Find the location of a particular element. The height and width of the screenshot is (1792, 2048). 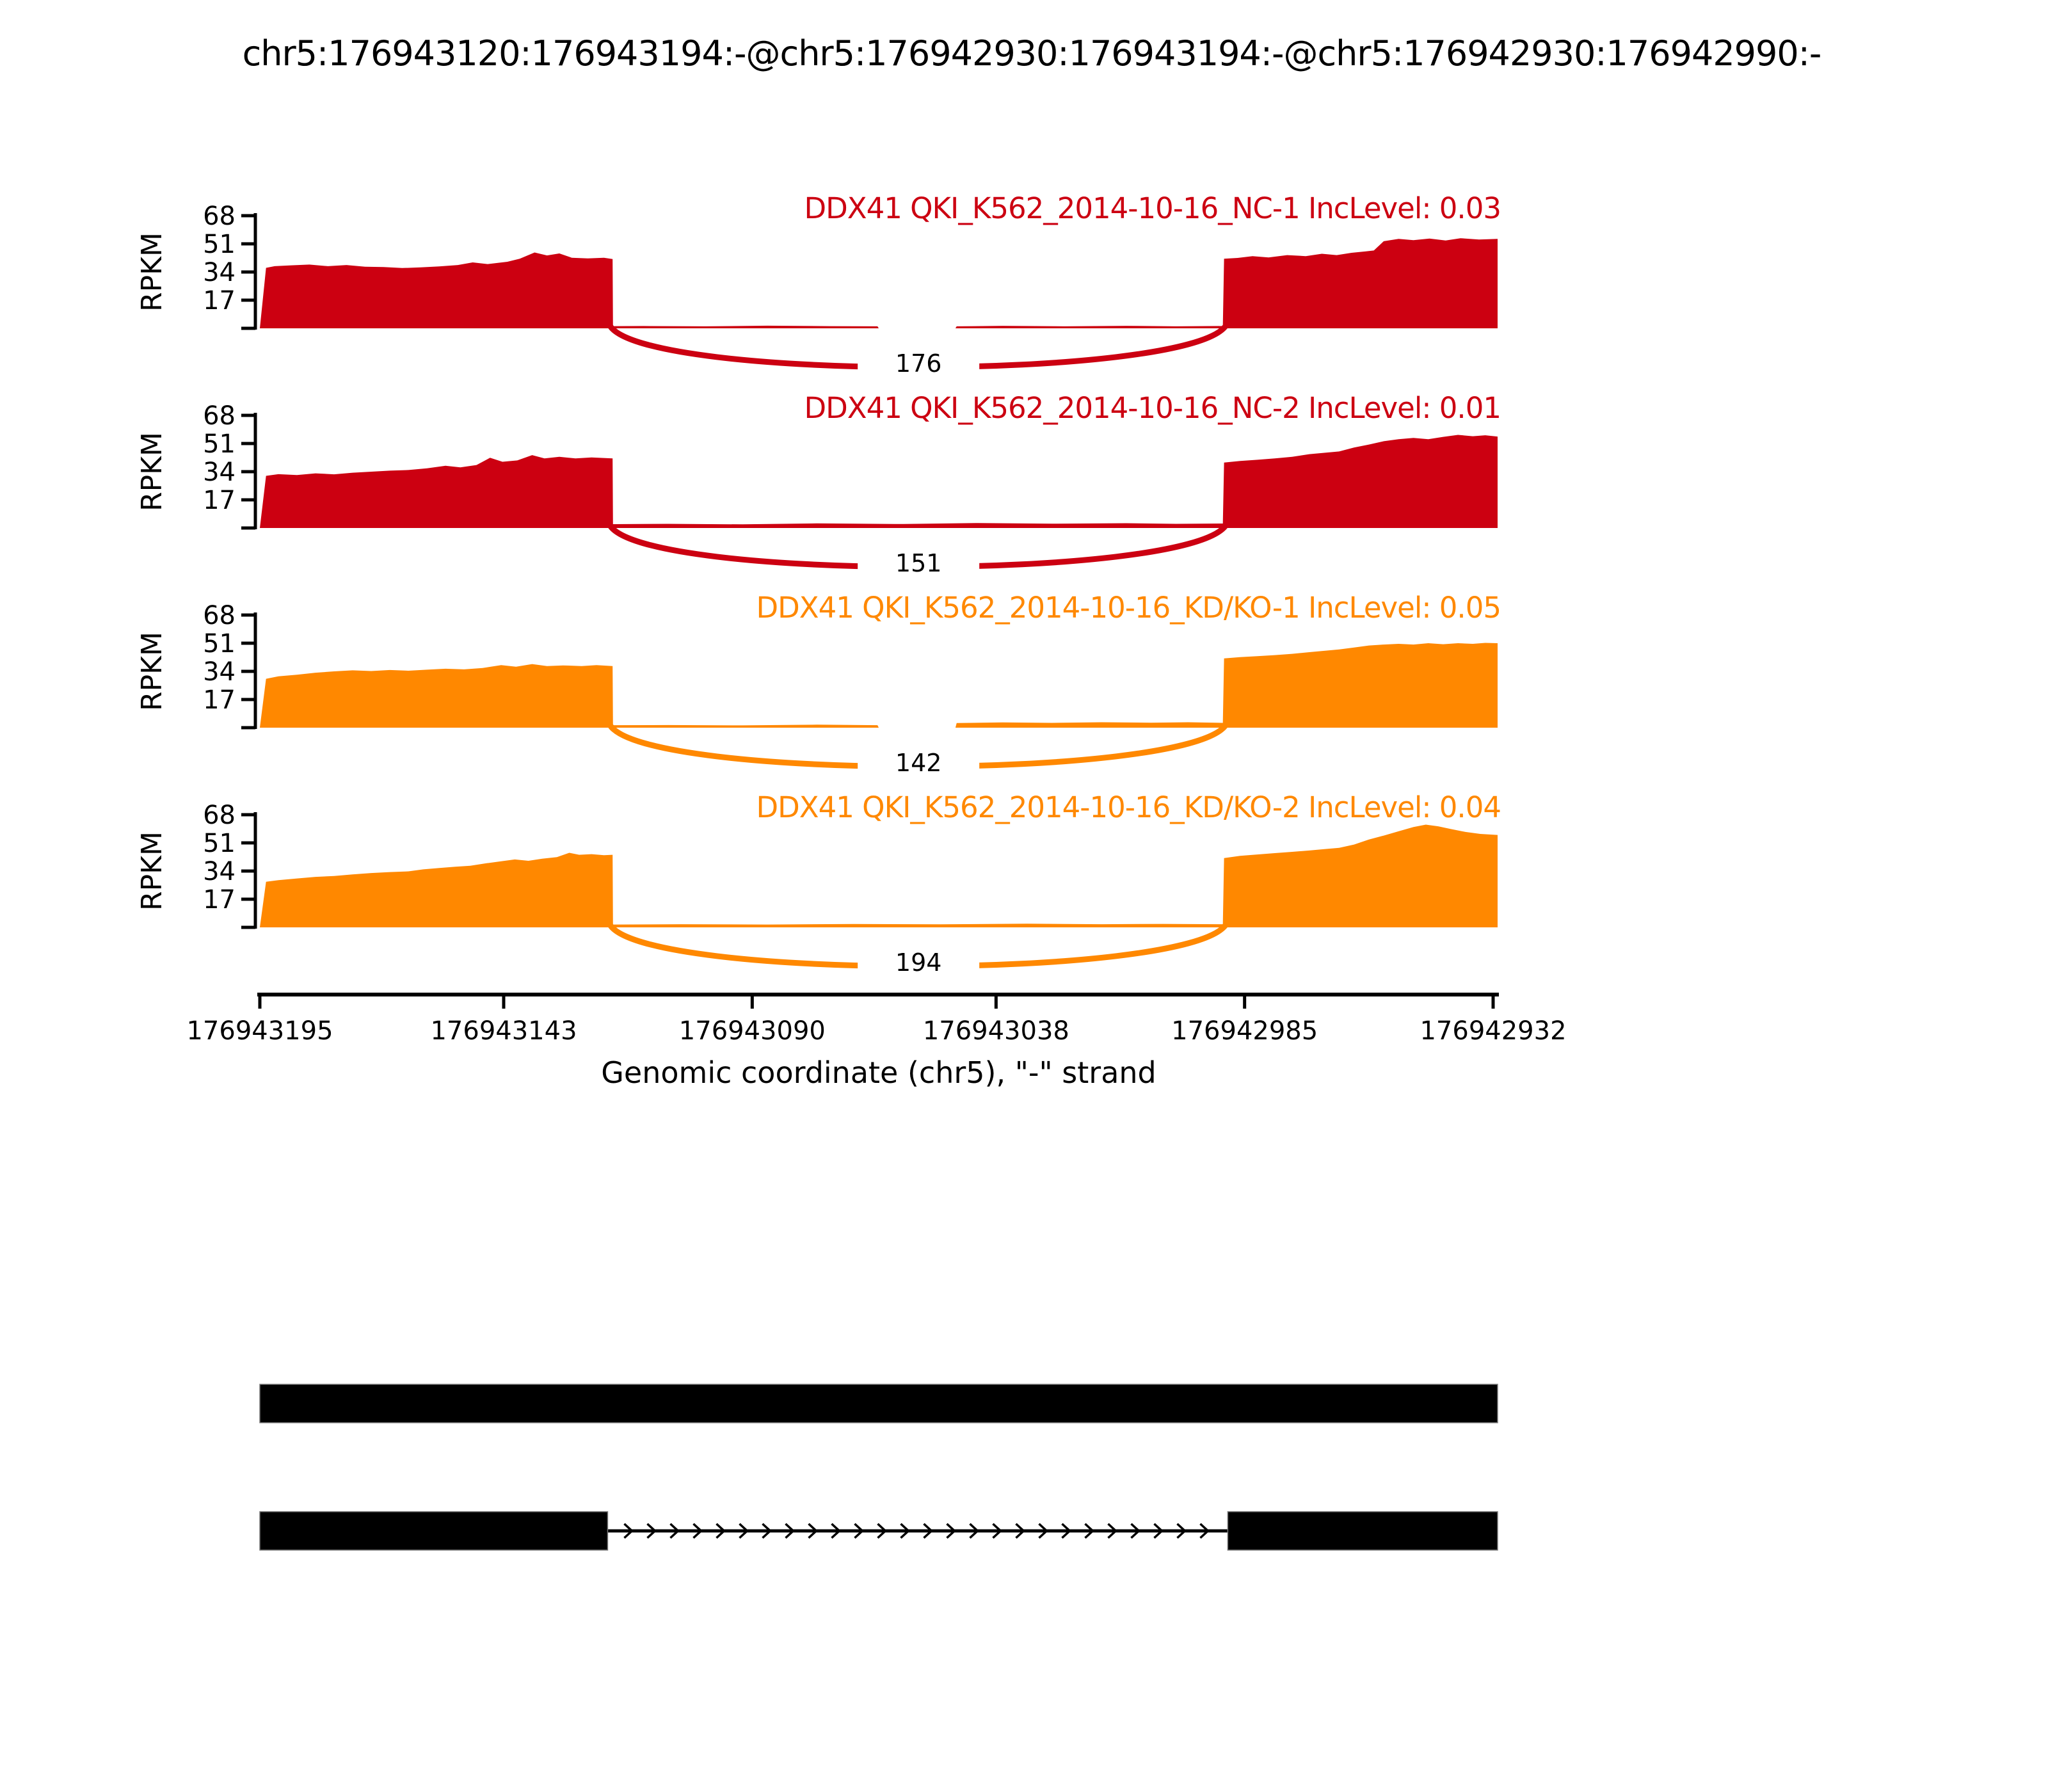

x-tick-label: 176942985 is located at coordinates (1244, 1031).